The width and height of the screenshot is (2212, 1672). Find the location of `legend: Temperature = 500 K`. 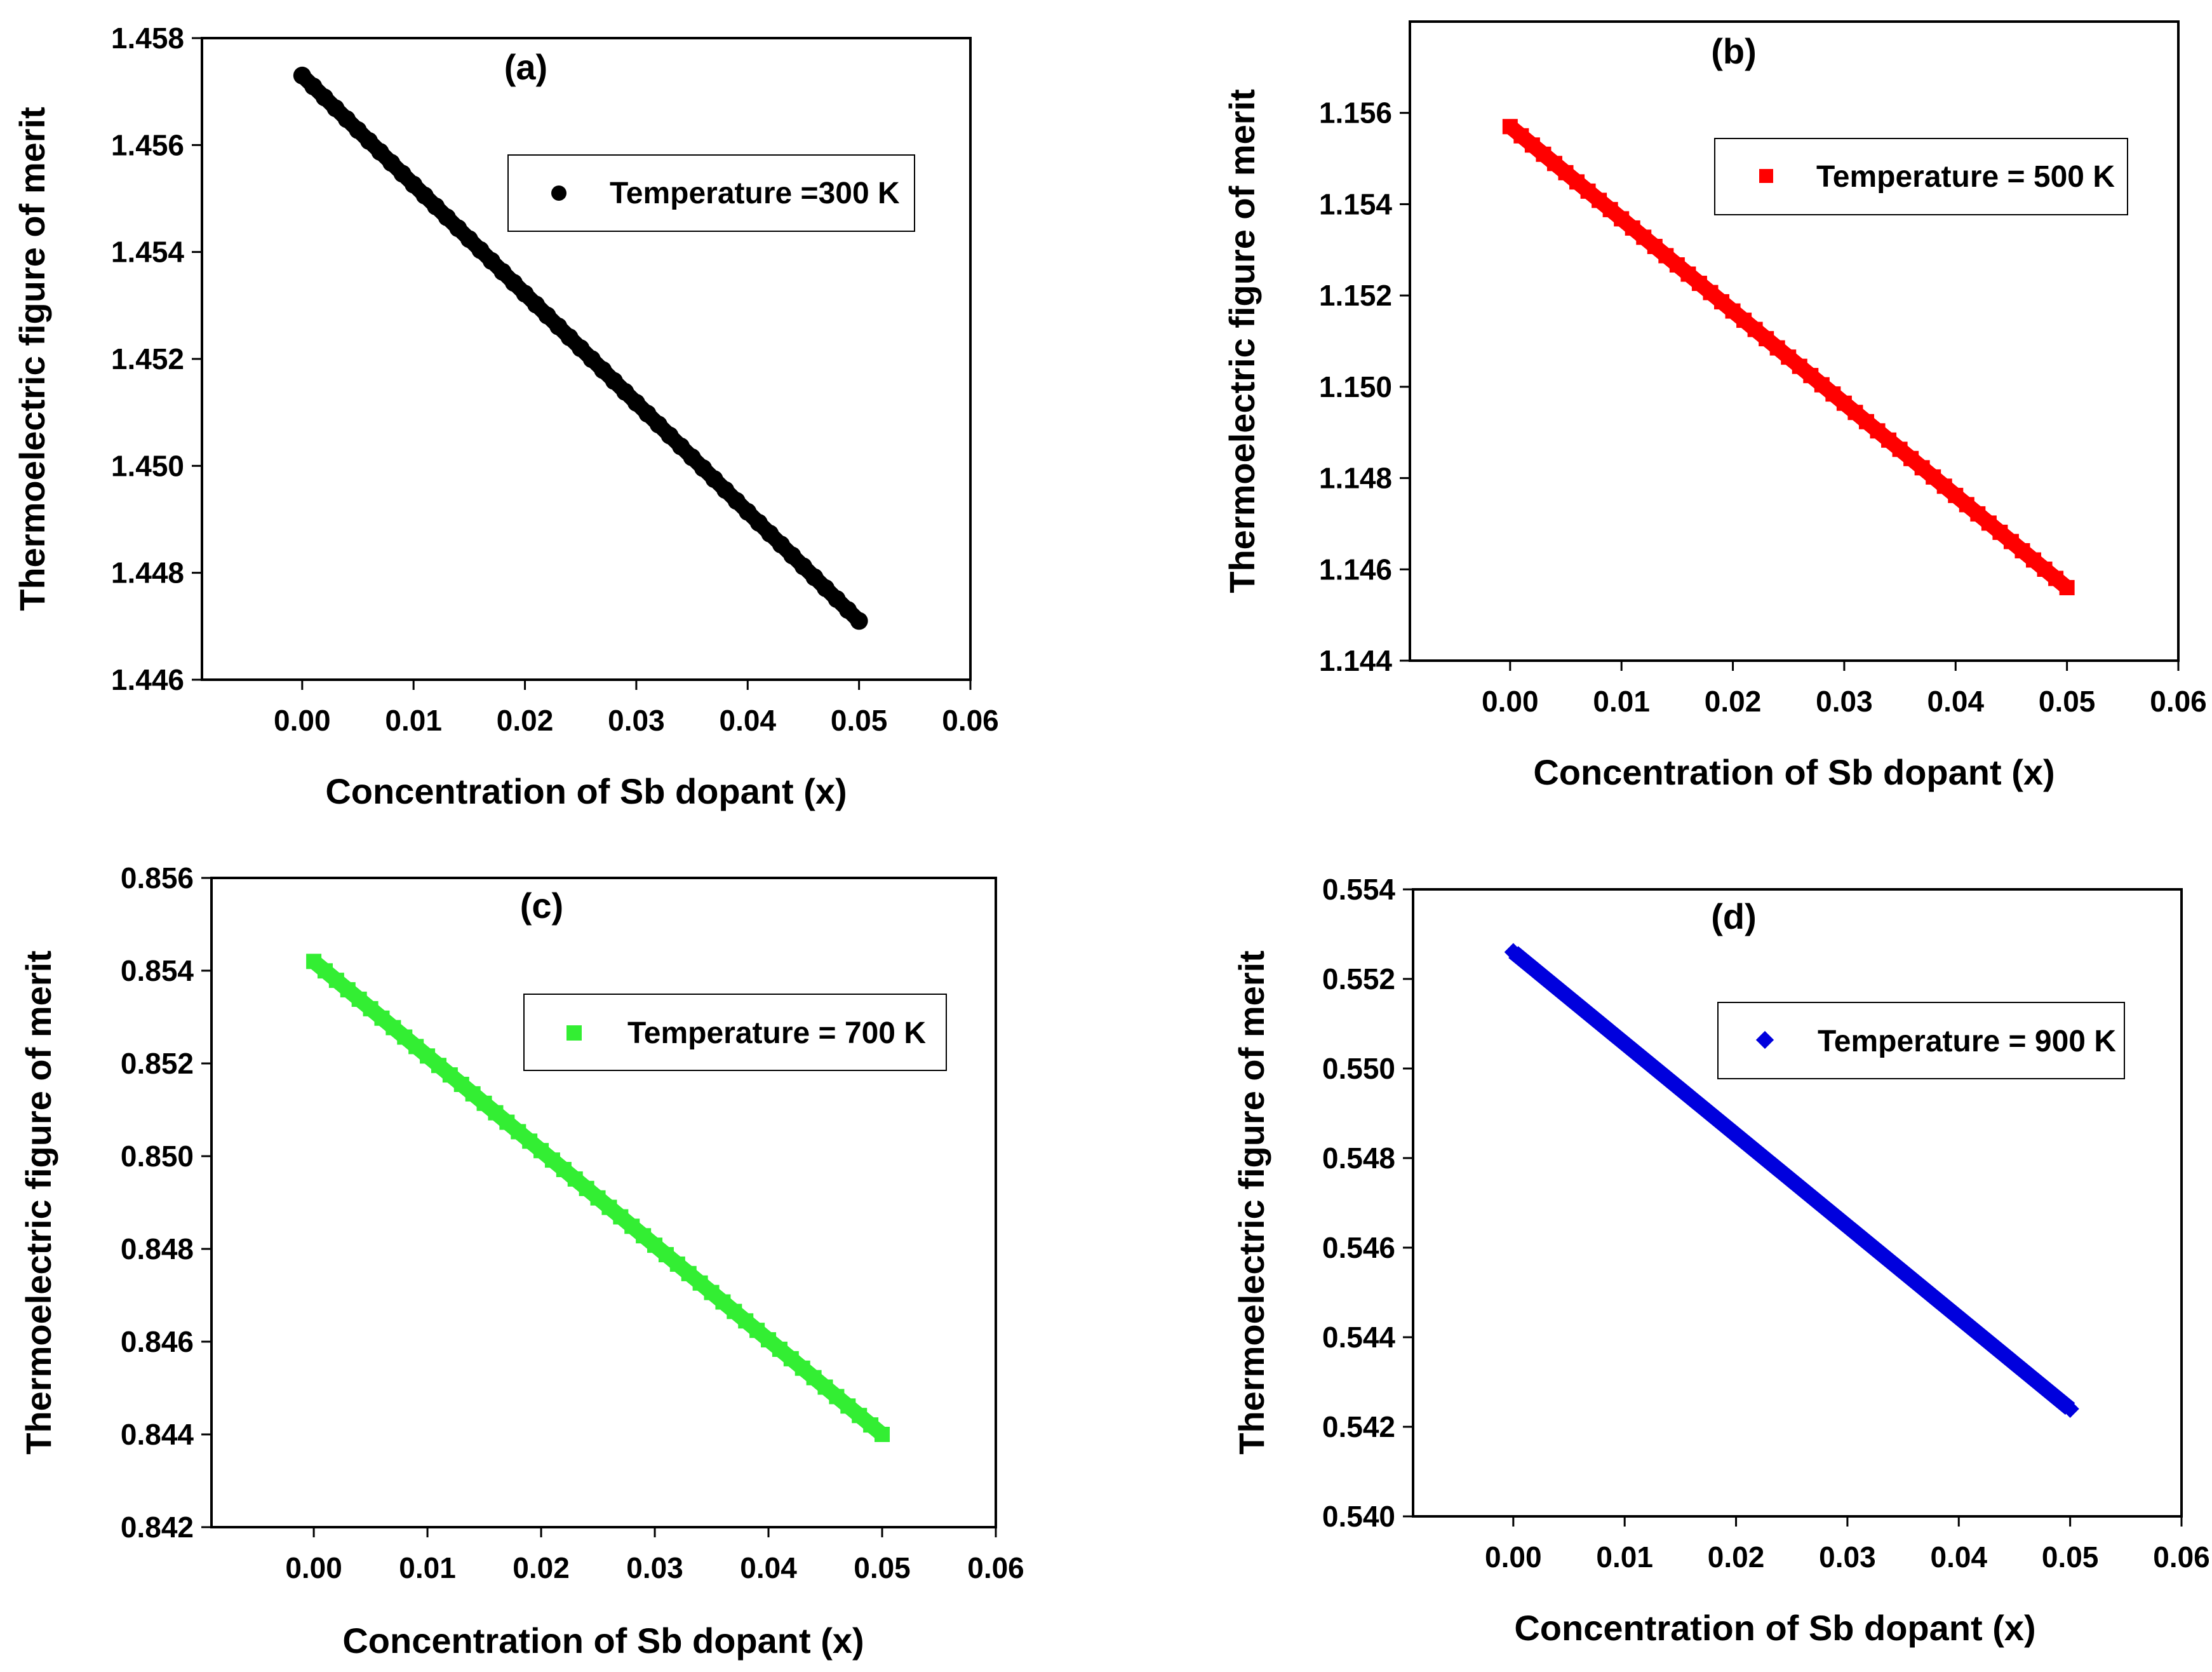

legend: Temperature = 500 K is located at coordinates (1921, 176).